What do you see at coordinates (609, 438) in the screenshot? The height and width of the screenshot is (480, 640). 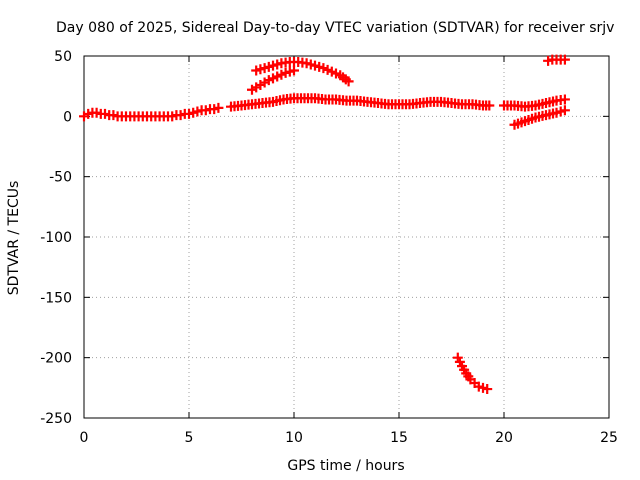 I see `x-tick-label: 25` at bounding box center [609, 438].